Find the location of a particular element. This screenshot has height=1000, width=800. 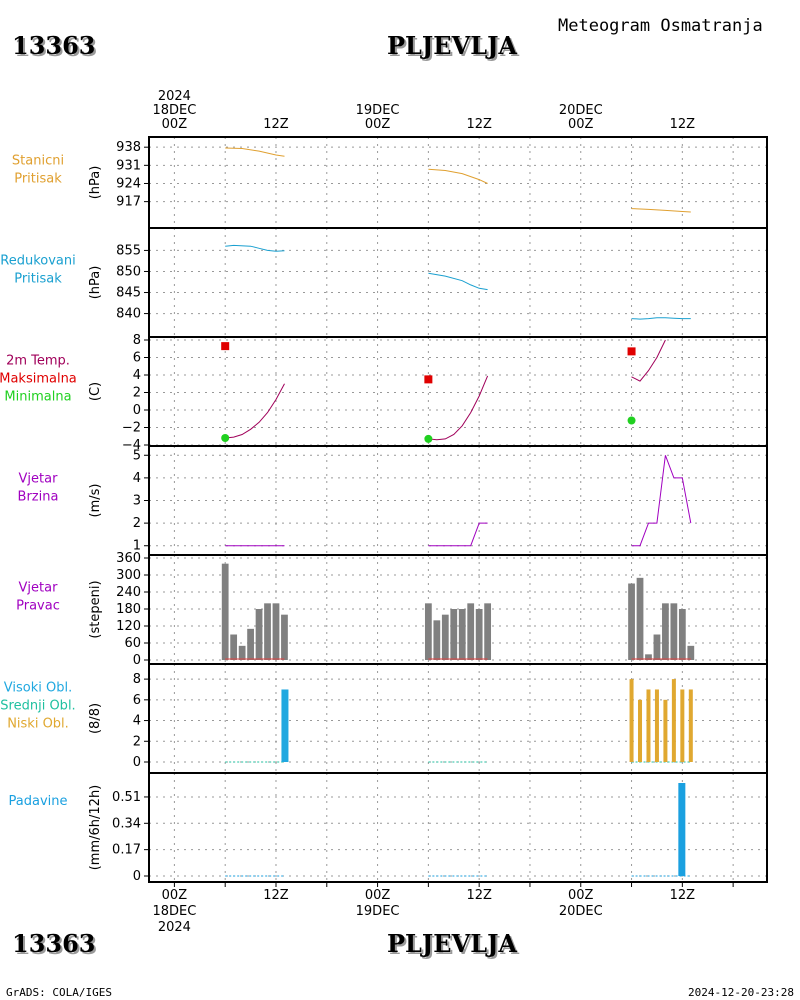

panel-label: Brzina is located at coordinates (38, 497).